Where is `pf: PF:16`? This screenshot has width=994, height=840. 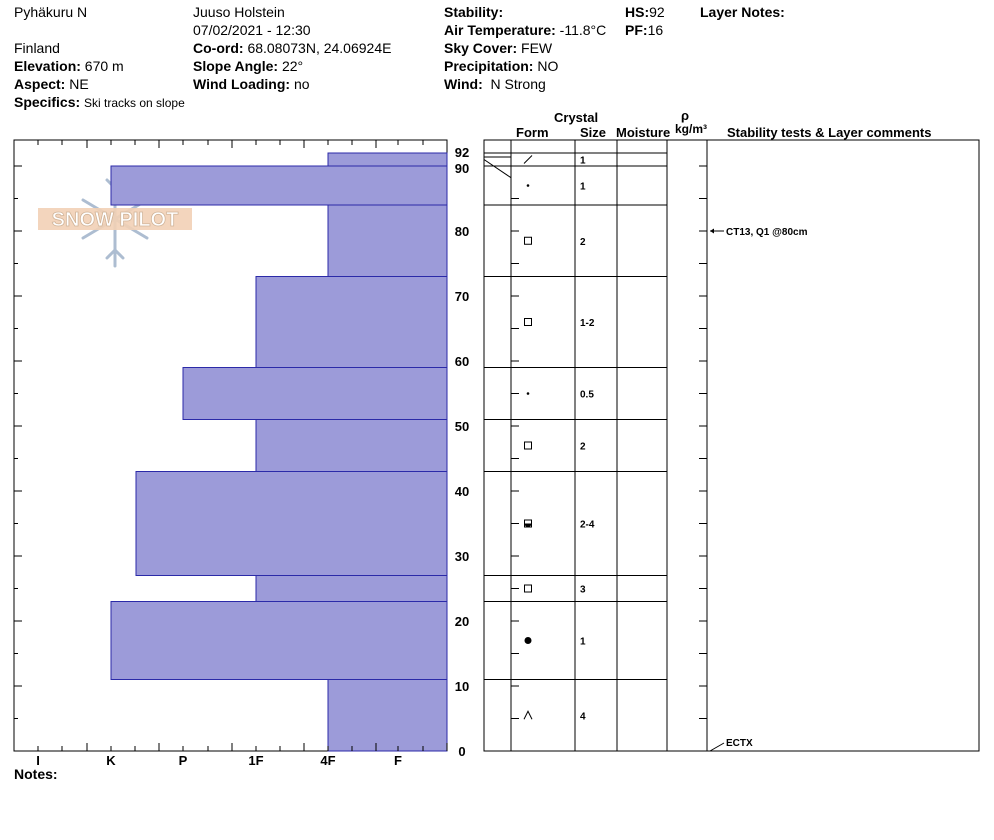 pf: PF:16 is located at coordinates (644, 30).